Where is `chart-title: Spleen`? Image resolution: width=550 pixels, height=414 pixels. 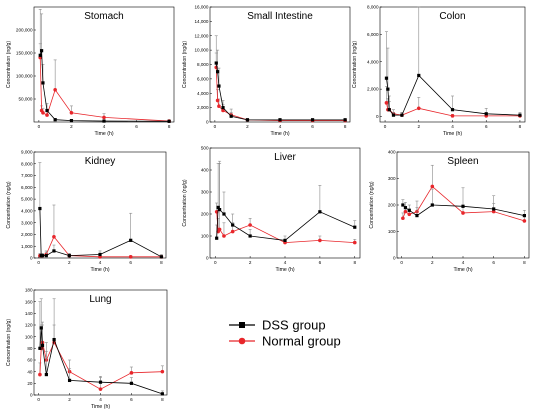
chart-title: Spleen is located at coordinates (462, 161).